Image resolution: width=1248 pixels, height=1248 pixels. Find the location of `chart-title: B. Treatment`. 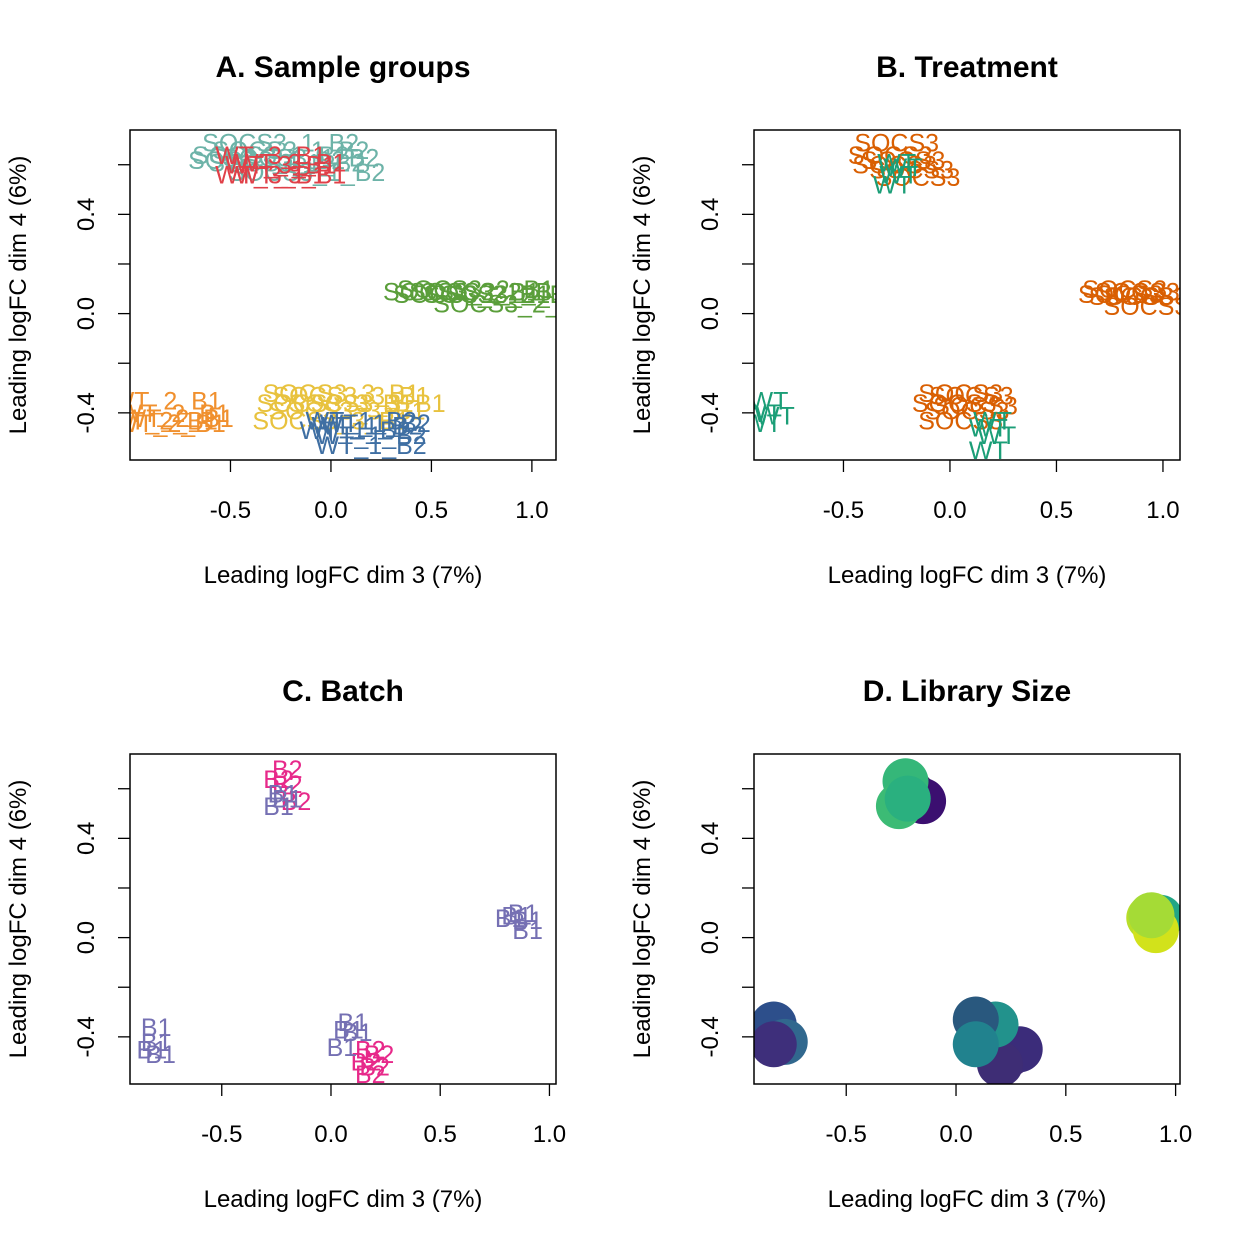

chart-title: B. Treatment is located at coordinates (967, 67).